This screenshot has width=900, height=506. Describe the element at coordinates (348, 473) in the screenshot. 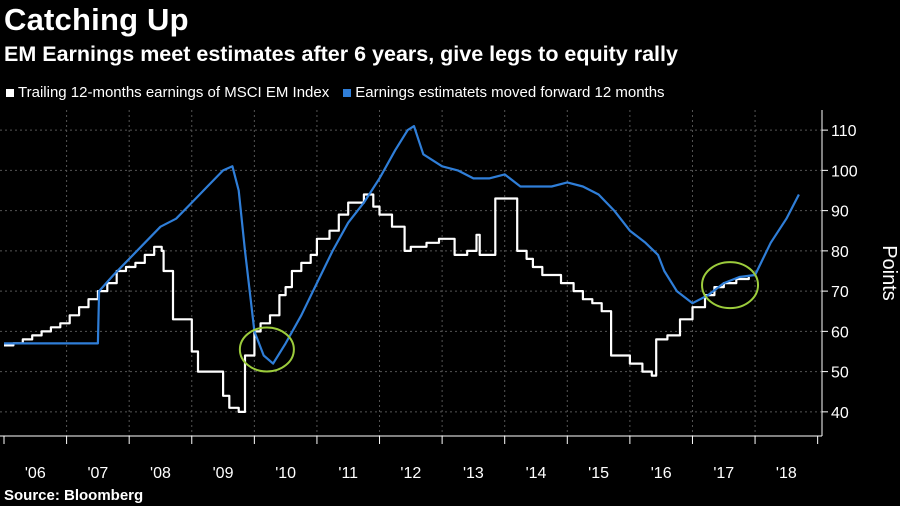

I see `x-tick-label: '11` at that location.